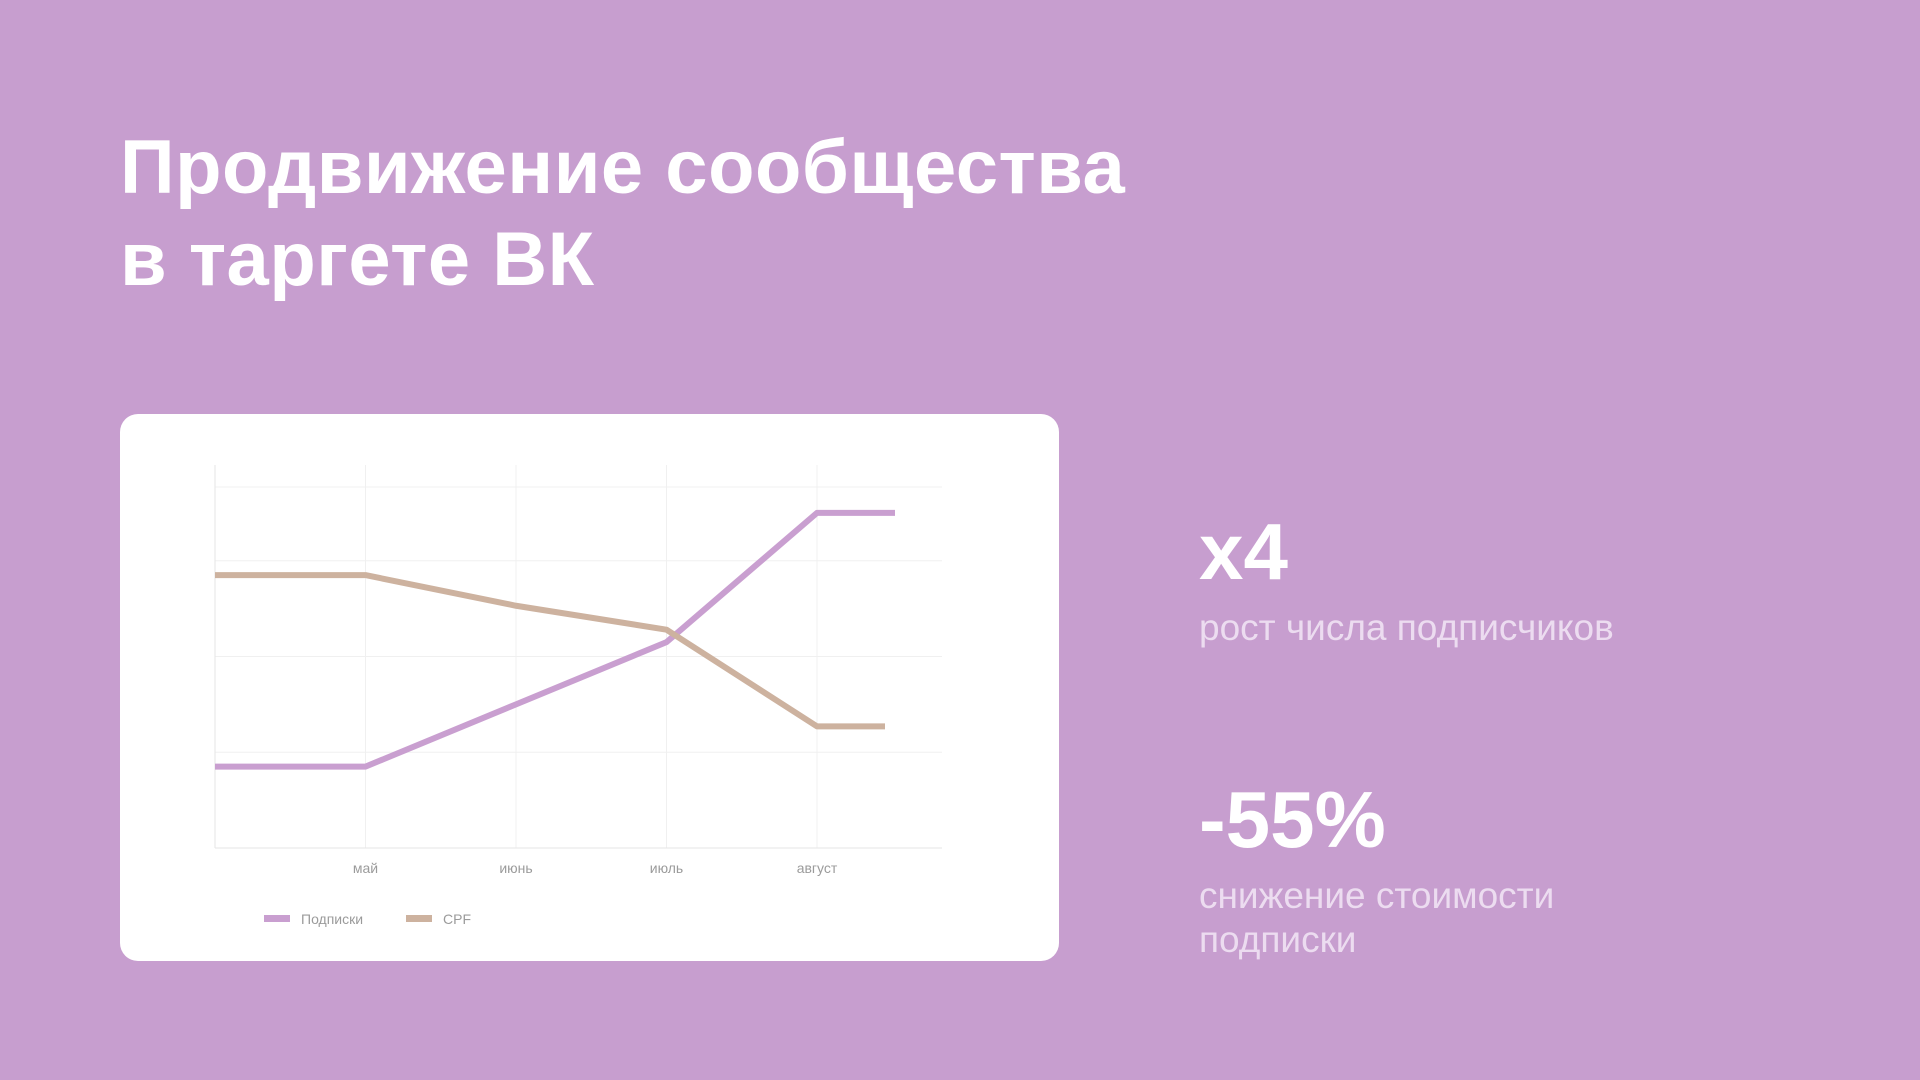 Image resolution: width=1920 pixels, height=1080 pixels. What do you see at coordinates (622, 214) in the screenshot?
I see `slide-title: Продвижение сообщества в таргете ВК` at bounding box center [622, 214].